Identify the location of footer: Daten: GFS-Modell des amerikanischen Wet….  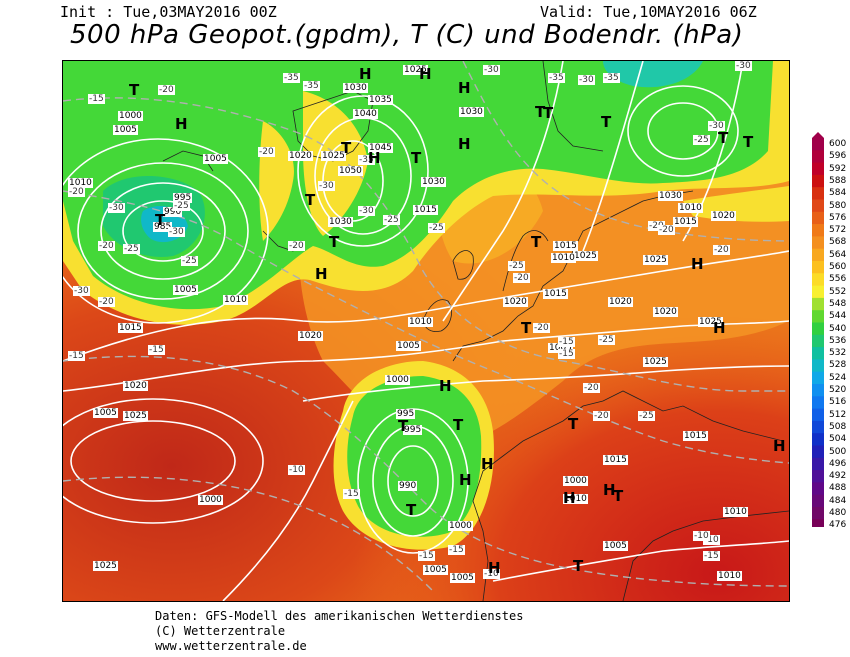
(339, 631).